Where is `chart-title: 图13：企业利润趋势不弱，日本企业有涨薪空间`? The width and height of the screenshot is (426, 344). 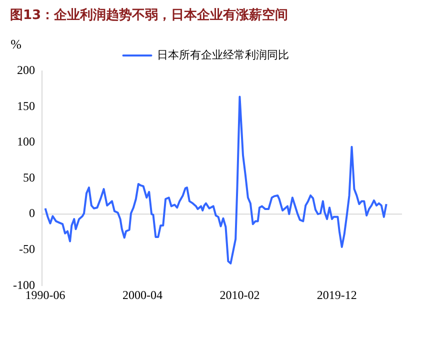 chart-title: 图13：企业利润趋势不弱，日本企业有涨薪空间 is located at coordinates (149, 15).